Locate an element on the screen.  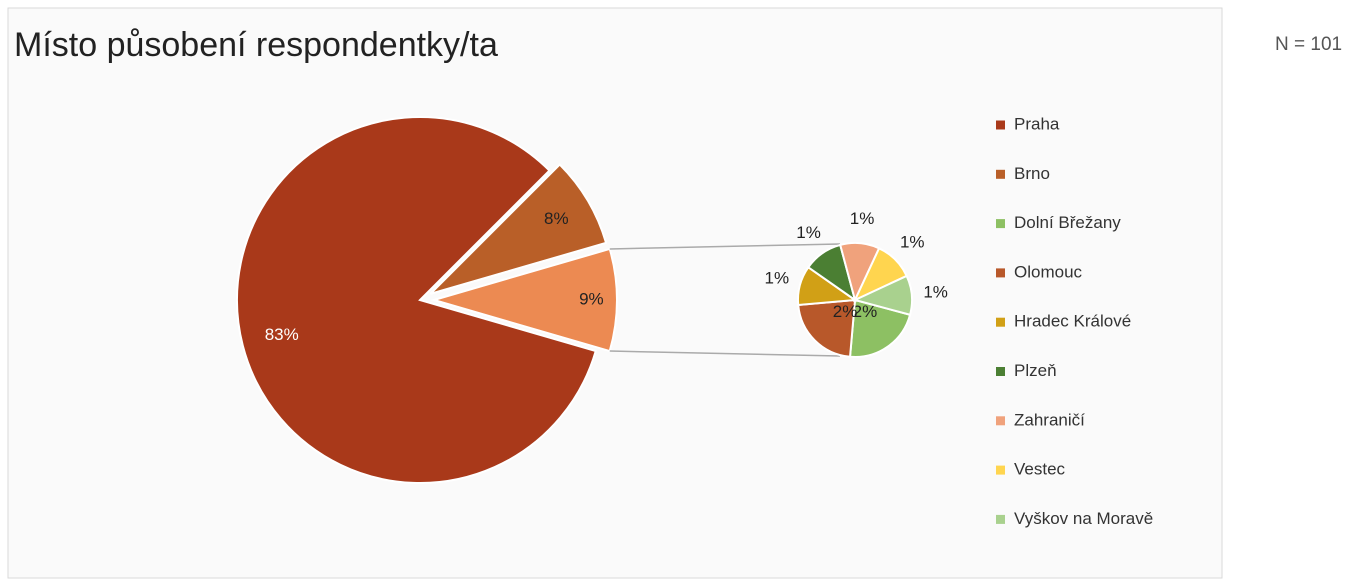
data-label: 8% is located at coordinates (556, 218).